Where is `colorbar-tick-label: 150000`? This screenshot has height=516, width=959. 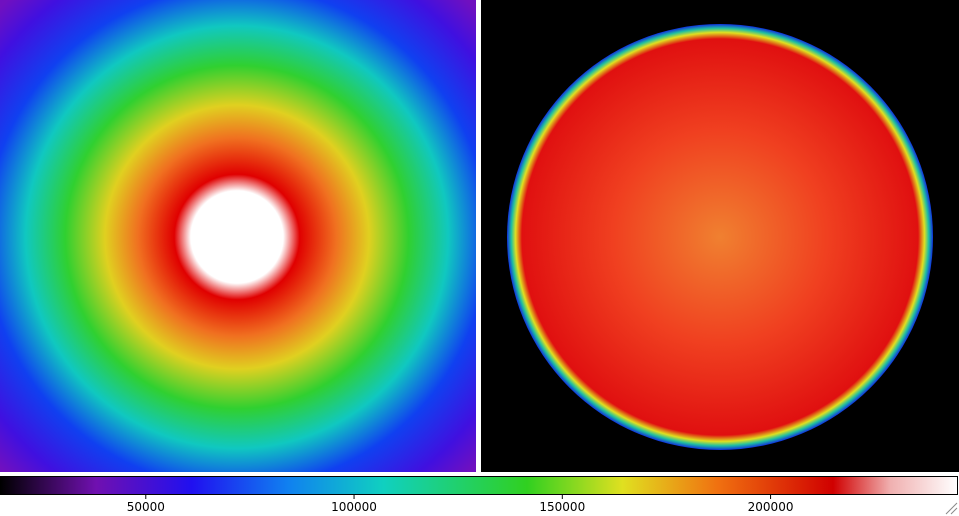 colorbar-tick-label: 150000 is located at coordinates (562, 507).